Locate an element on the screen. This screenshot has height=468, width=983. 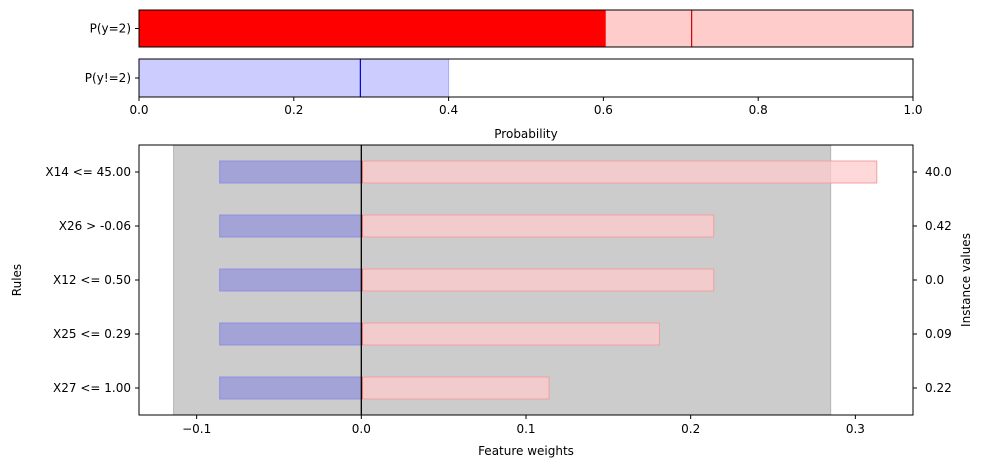
instance-value-label: 0.0 is located at coordinates (934, 280).